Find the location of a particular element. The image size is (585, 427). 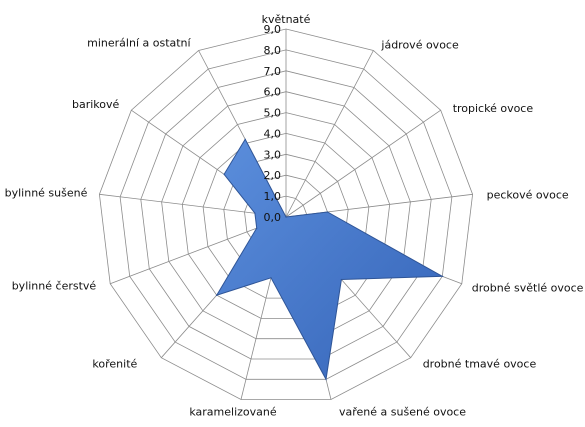

tick-label-9: 9,0 is located at coordinates (273, 29).